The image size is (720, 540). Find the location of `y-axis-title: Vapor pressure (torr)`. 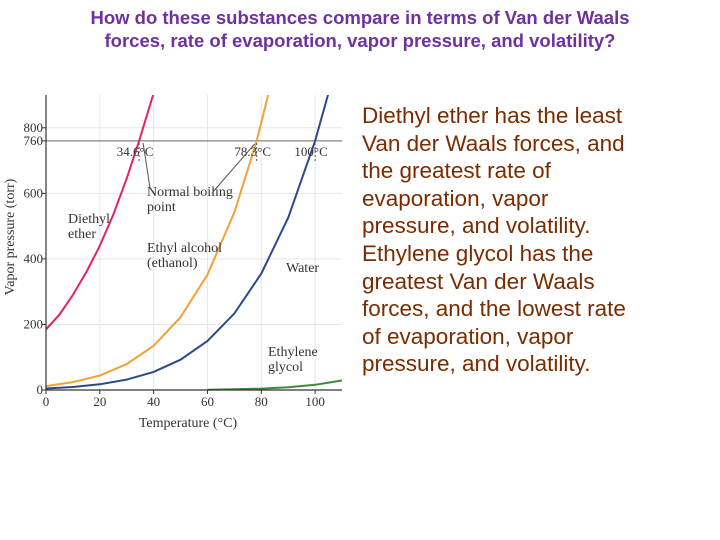

y-axis-title: Vapor pressure (torr) is located at coordinates (10, 236).